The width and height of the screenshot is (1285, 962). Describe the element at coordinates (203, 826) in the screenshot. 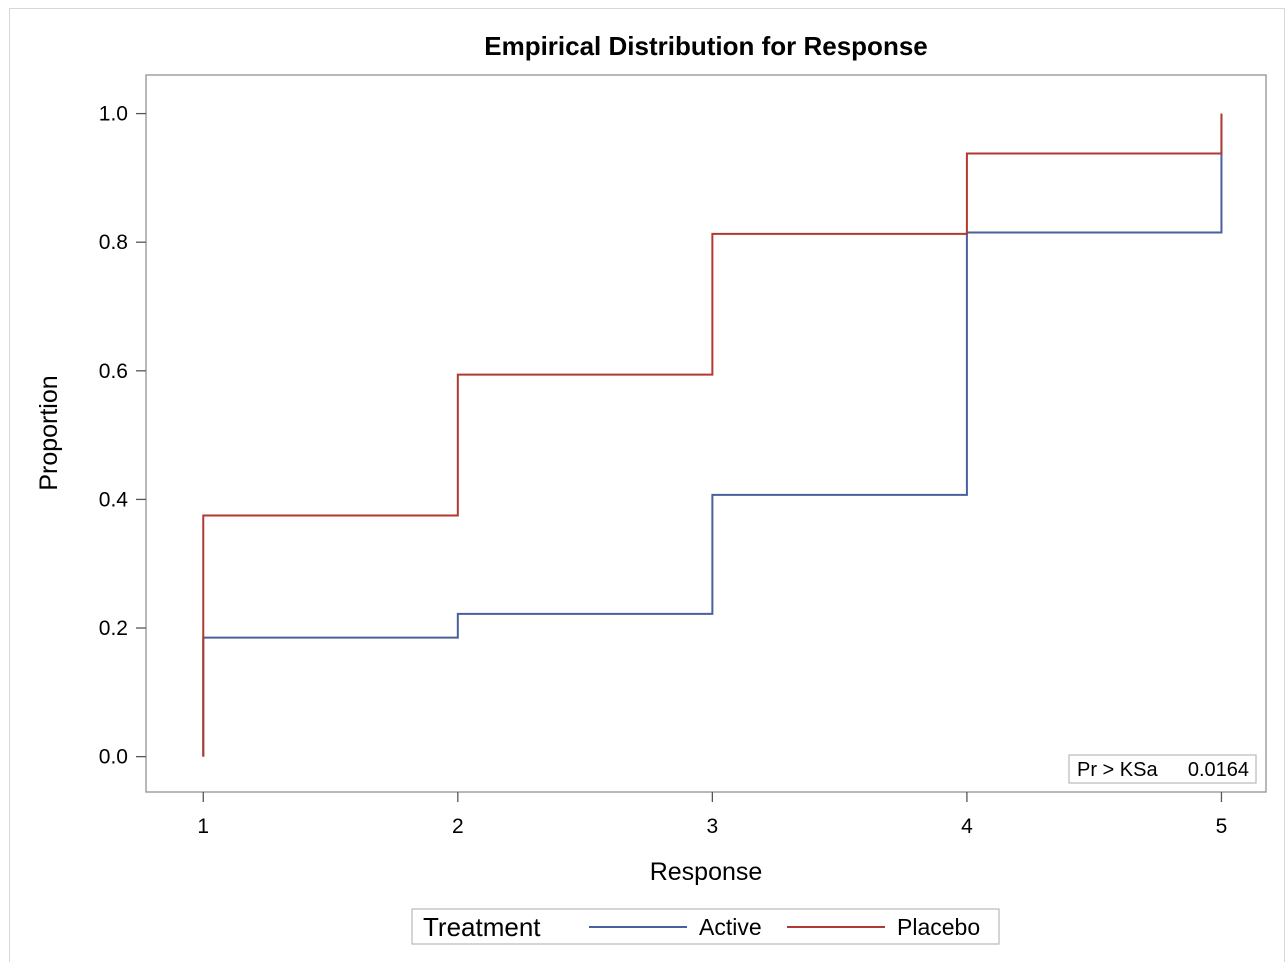

I see `x-tick-label: 1` at that location.